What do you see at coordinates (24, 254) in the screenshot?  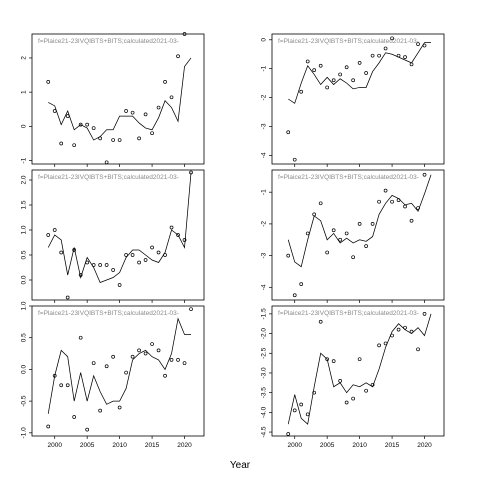 I see `y-tick-label: 0.5` at bounding box center [24, 254].